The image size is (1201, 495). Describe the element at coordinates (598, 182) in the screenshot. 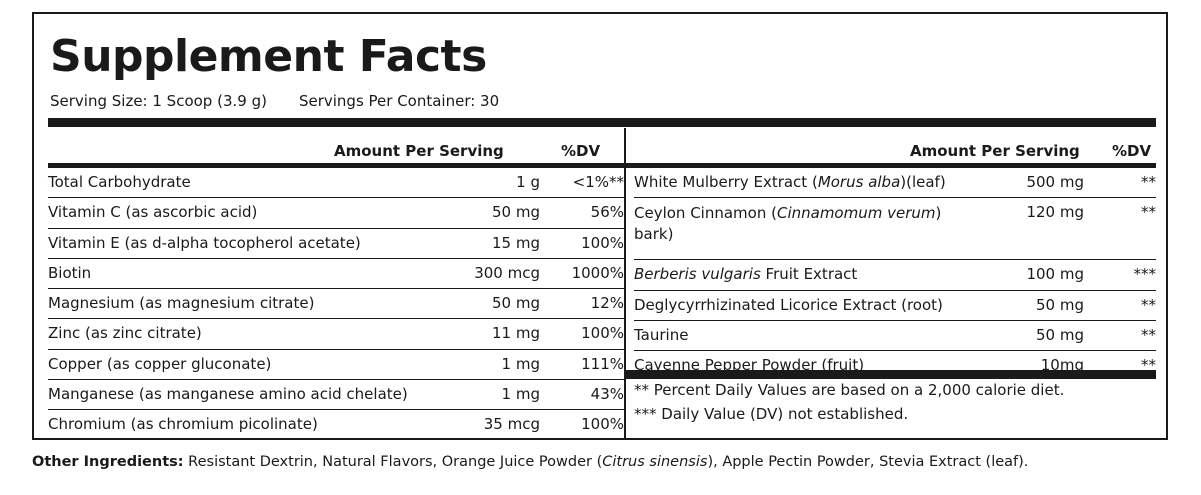

I see `nutrient-dv: <1%**` at that location.